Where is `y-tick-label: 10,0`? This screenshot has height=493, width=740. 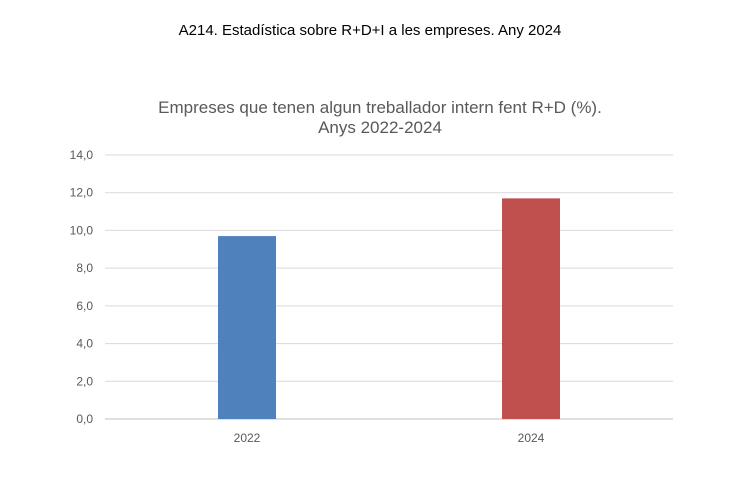 y-tick-label: 10,0 is located at coordinates (82, 230).